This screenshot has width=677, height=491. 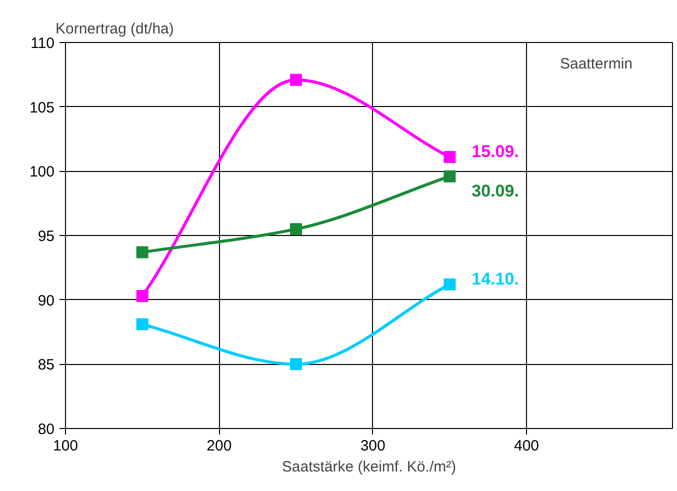 I want to click on series-label: 30.09., so click(x=495, y=190).